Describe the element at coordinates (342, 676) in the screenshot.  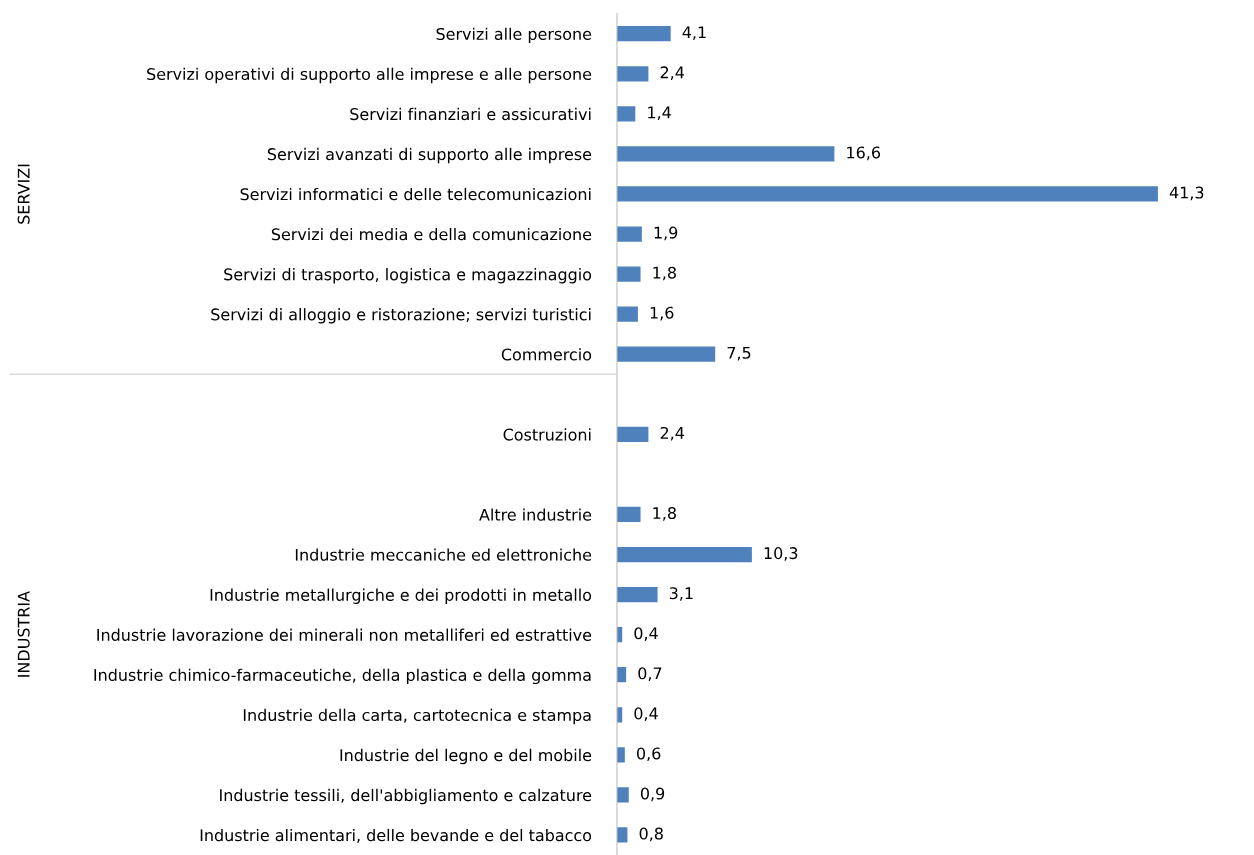
I see `y-tick-label: Industrie chimico-farmaceutiche, della plastica e della gomma` at that location.